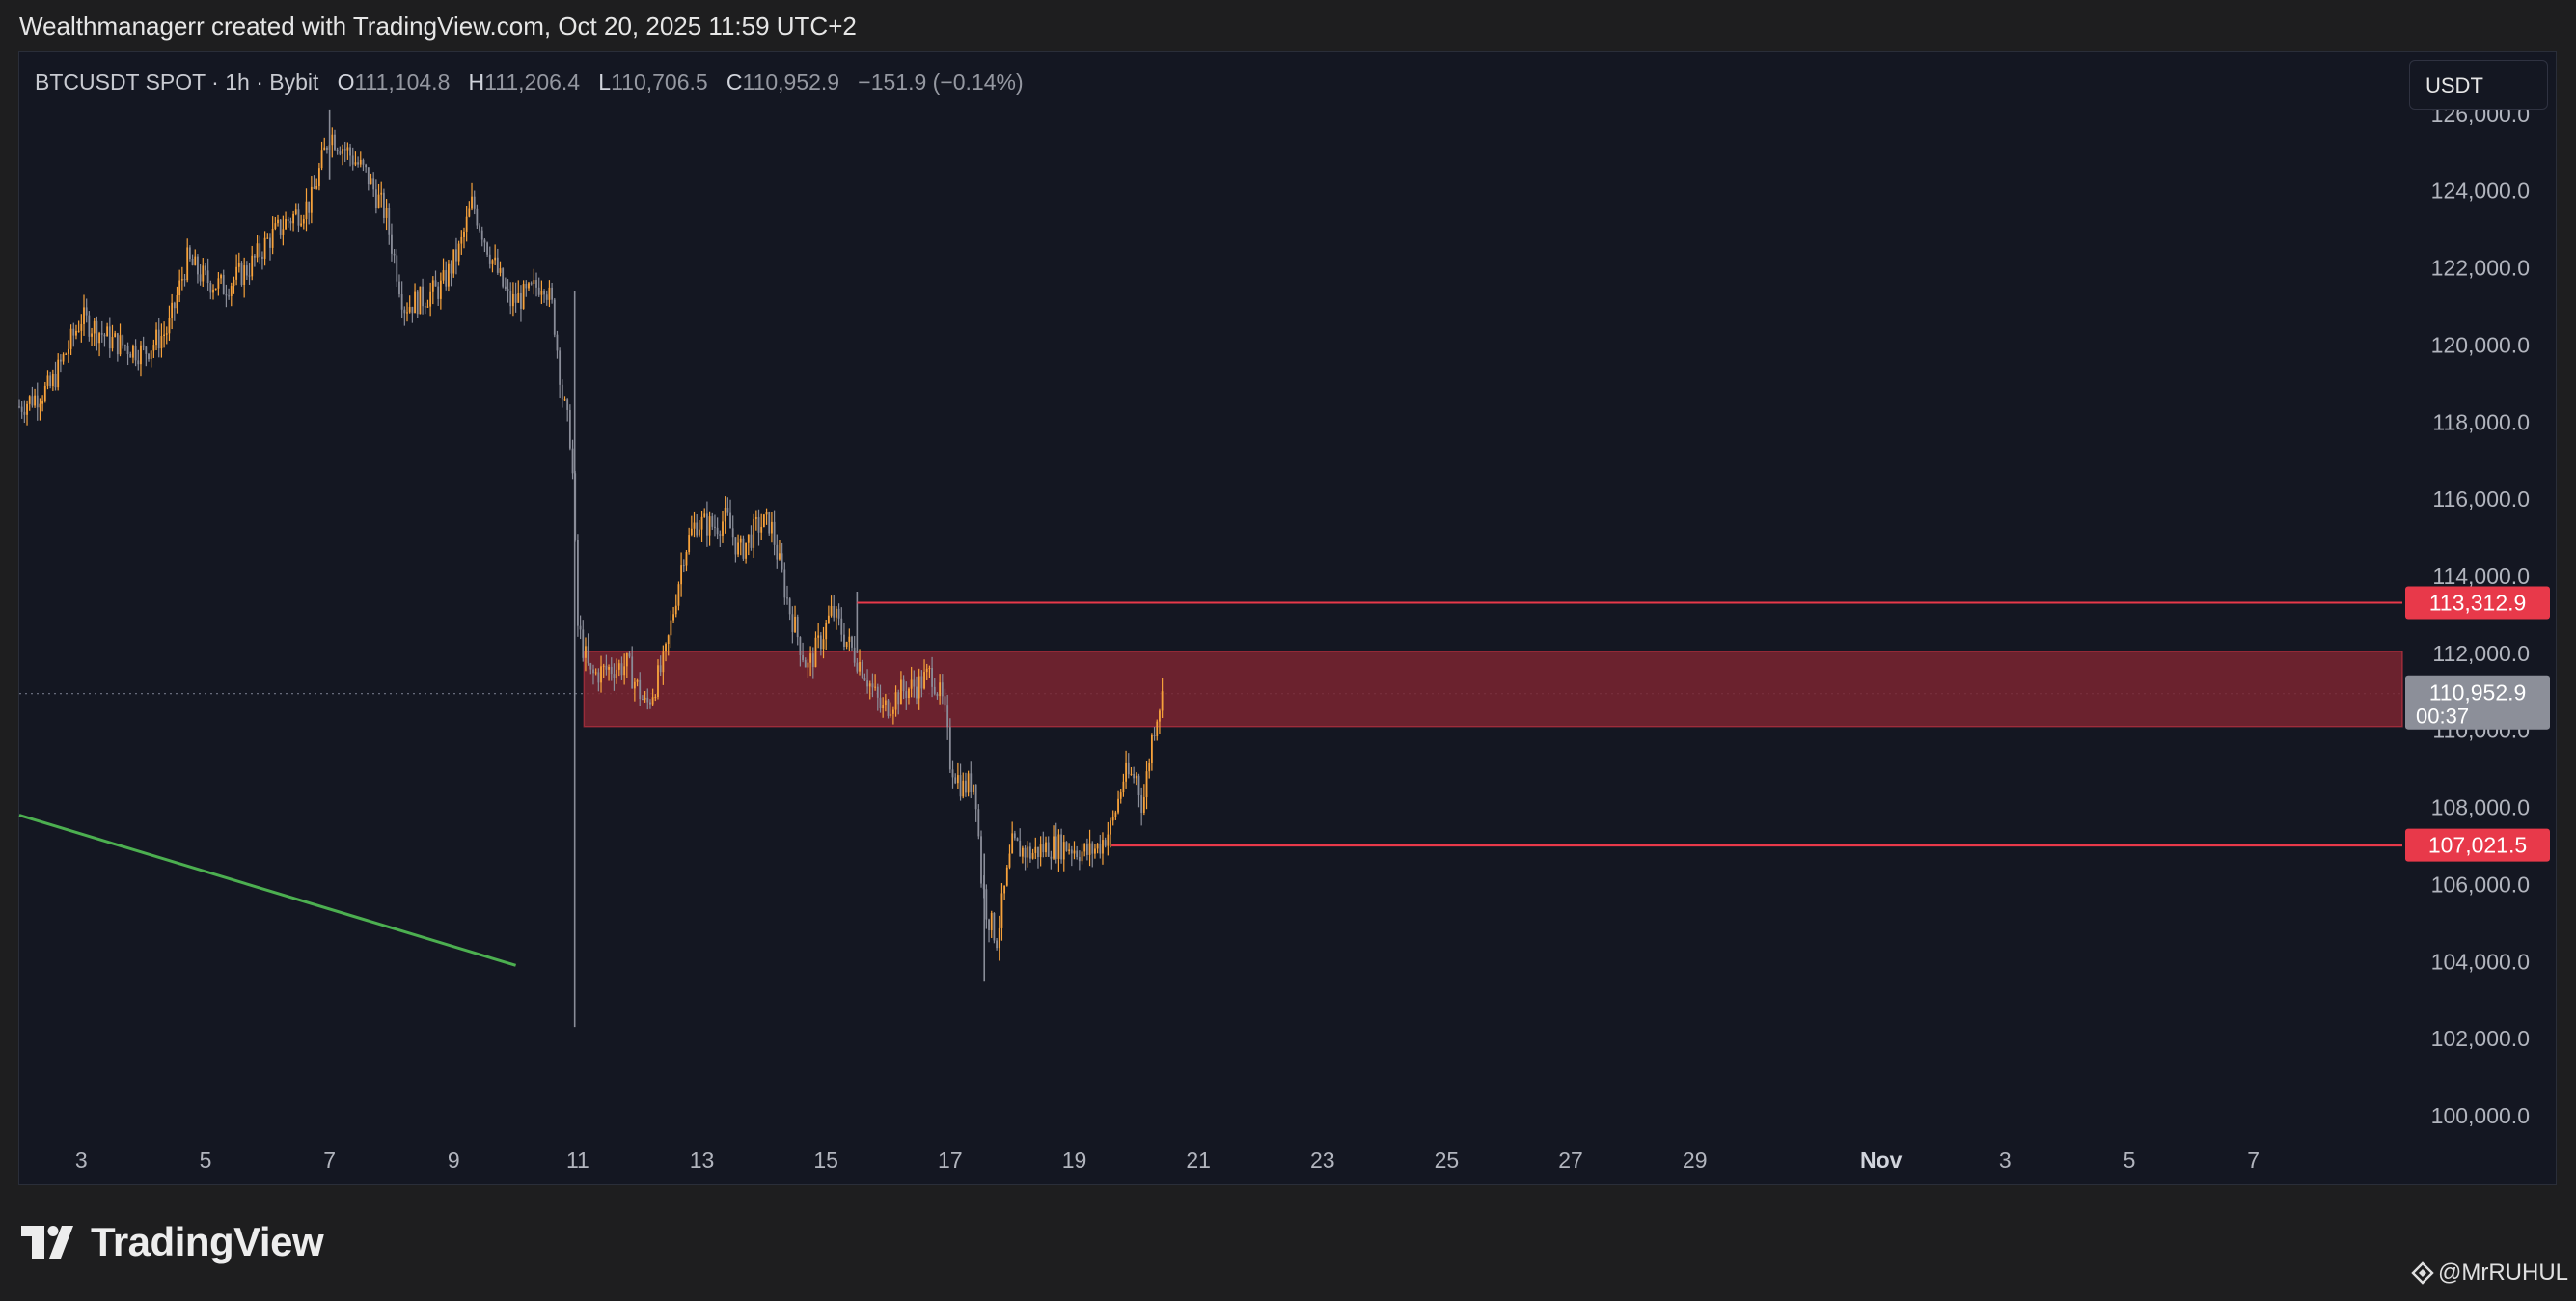 The width and height of the screenshot is (2576, 1301). I want to click on change-value: −151.9 (−0.14%), so click(941, 82).